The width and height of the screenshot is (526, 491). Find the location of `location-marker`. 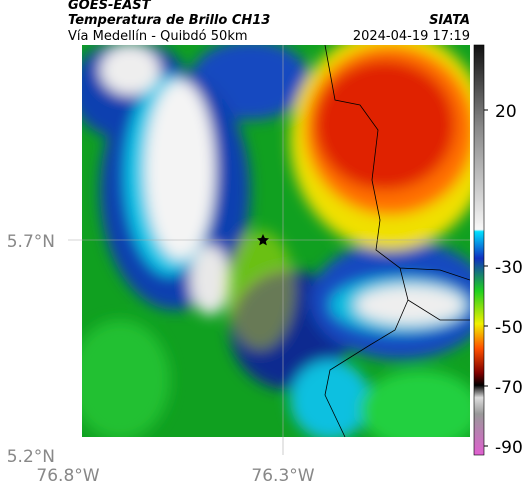

location-marker is located at coordinates (263, 240).